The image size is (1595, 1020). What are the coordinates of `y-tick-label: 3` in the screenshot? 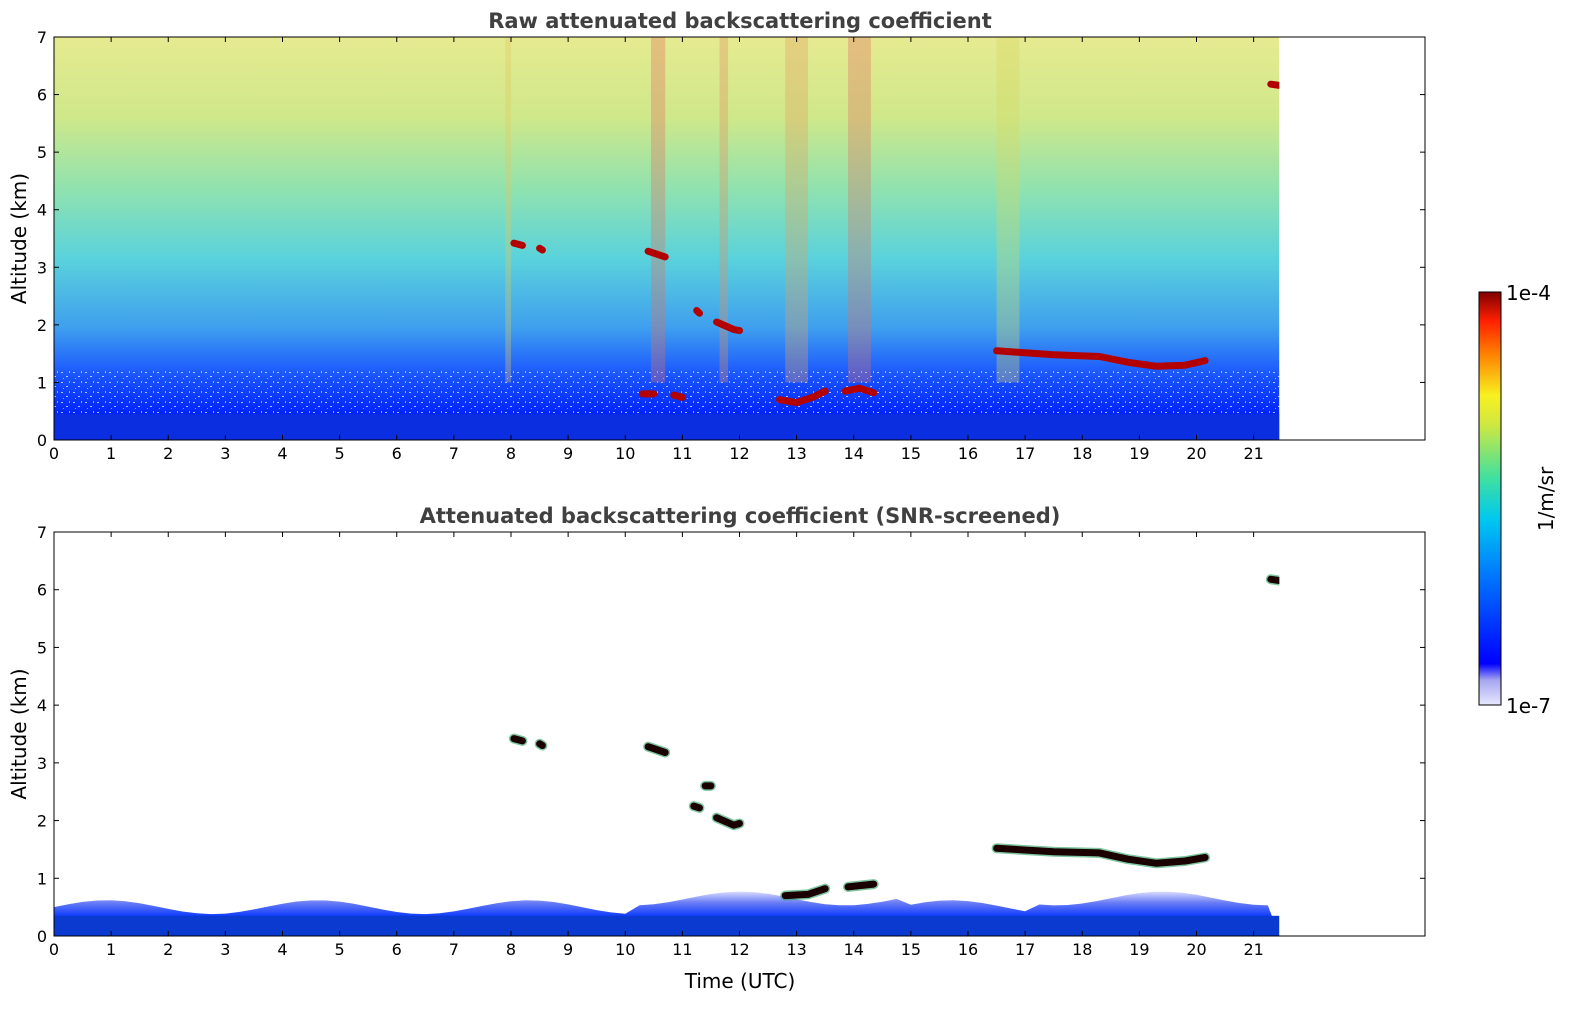 It's located at (42, 763).